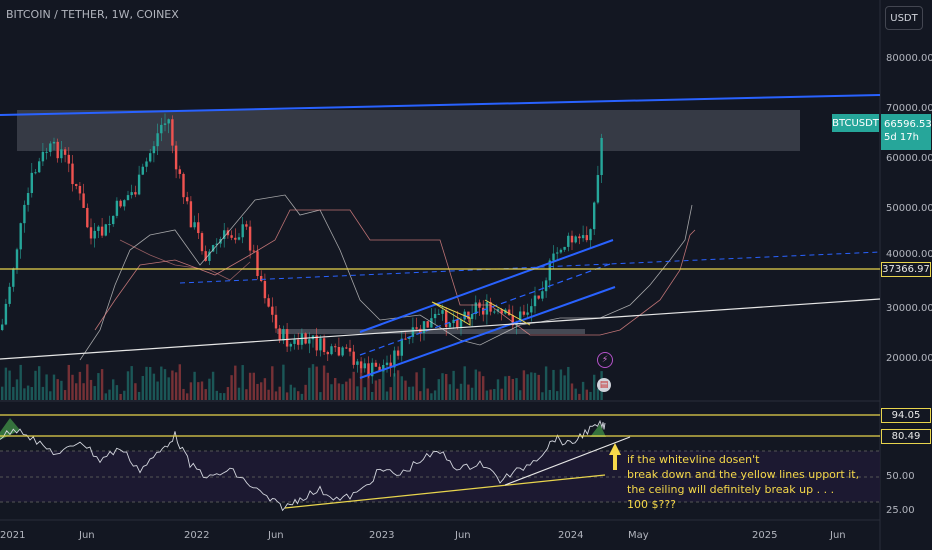 The height and width of the screenshot is (550, 932). Describe the element at coordinates (507, 312) in the screenshot. I see `pattern-line` at that location.